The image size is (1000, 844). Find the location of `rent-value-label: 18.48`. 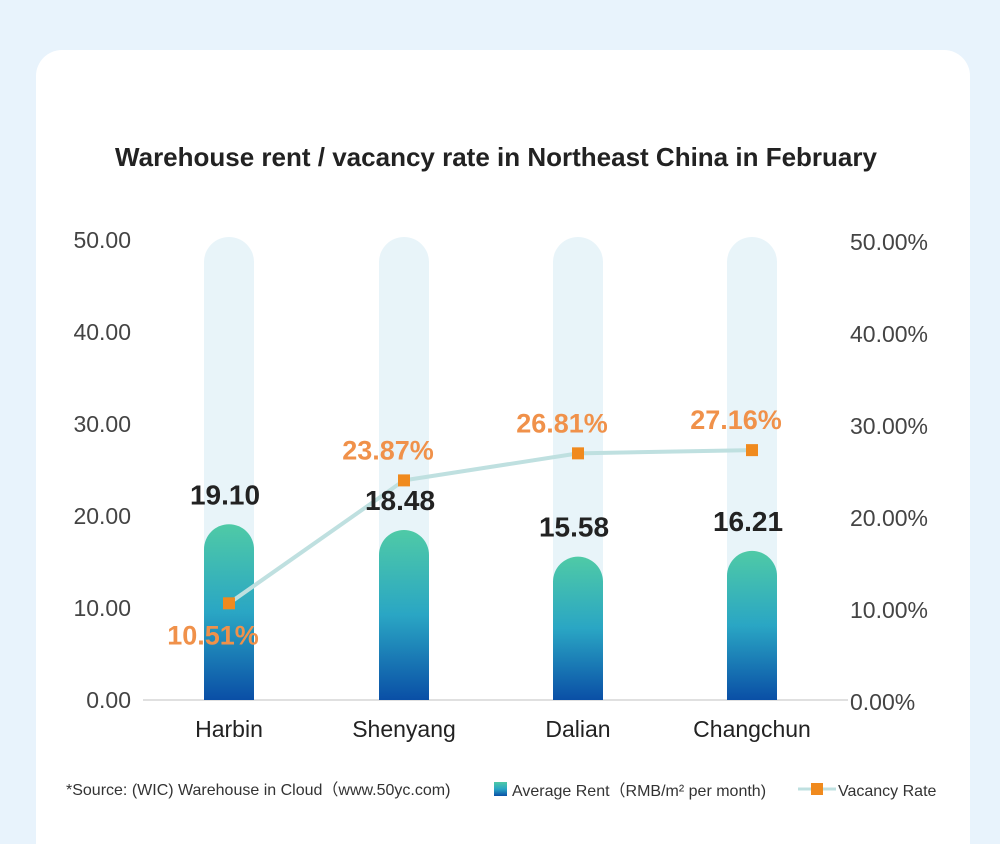

rent-value-label: 18.48 is located at coordinates (400, 500).